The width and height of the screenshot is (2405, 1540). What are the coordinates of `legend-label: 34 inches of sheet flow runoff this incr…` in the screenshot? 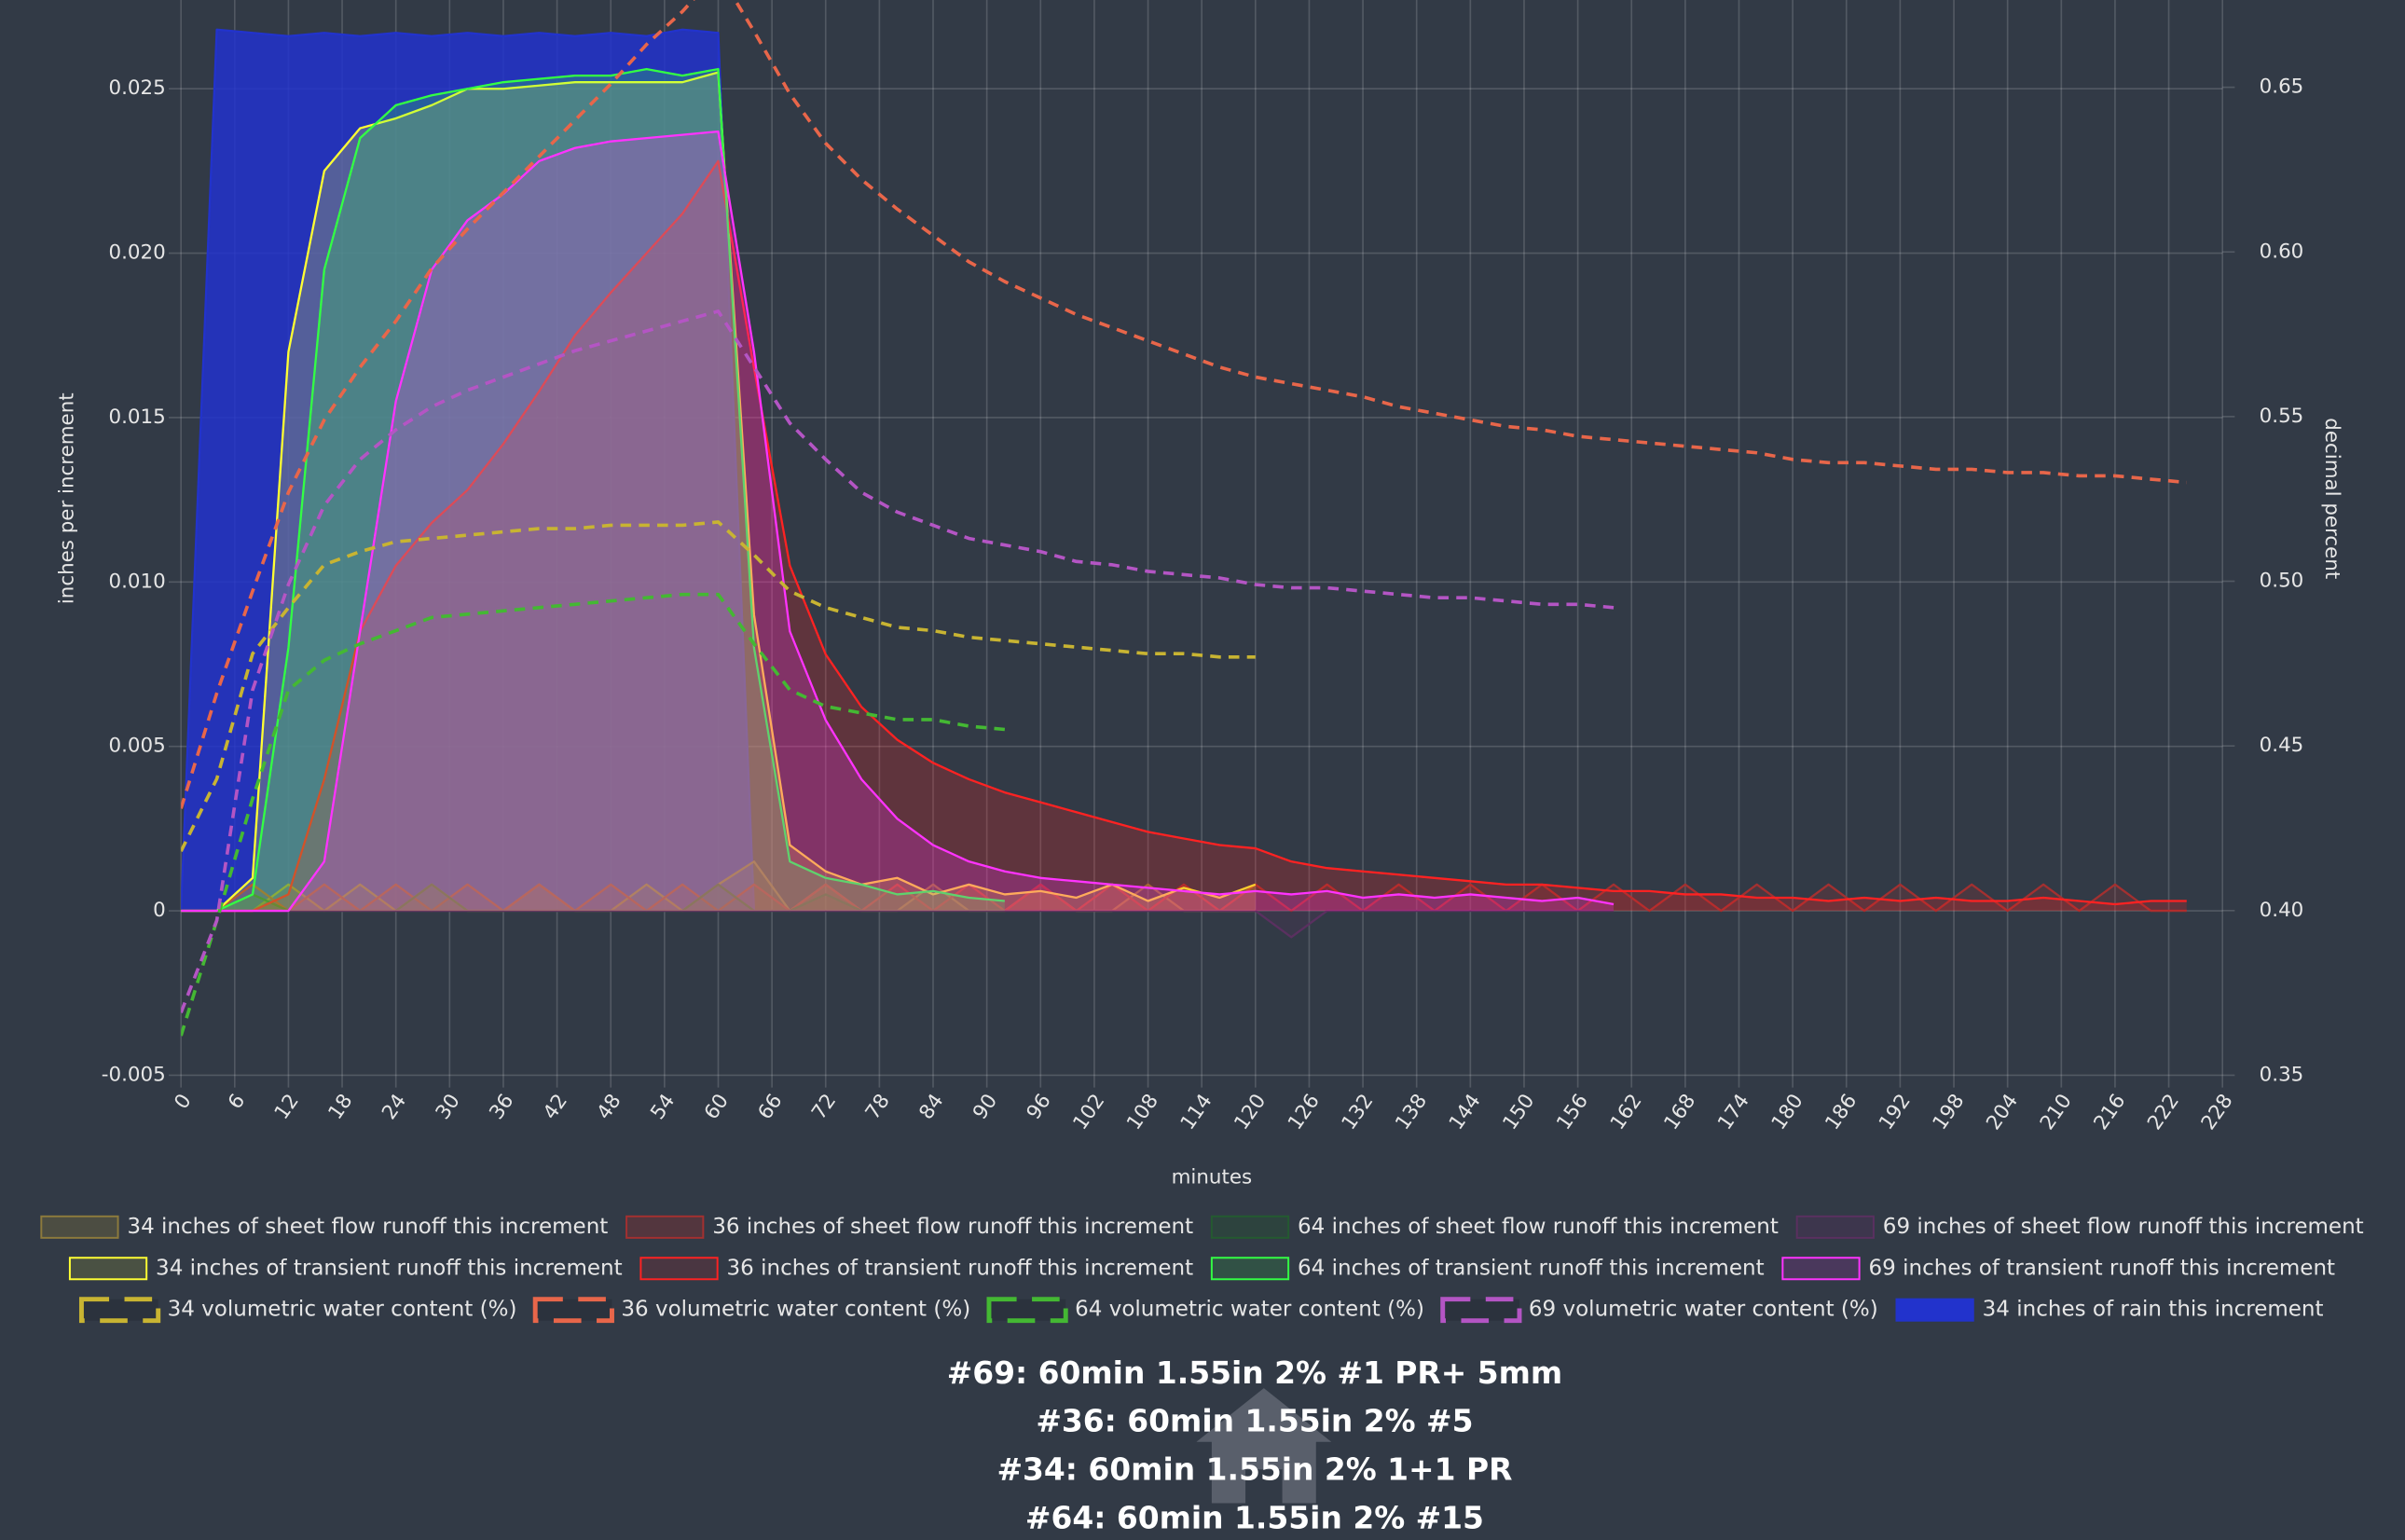 It's located at (367, 1227).